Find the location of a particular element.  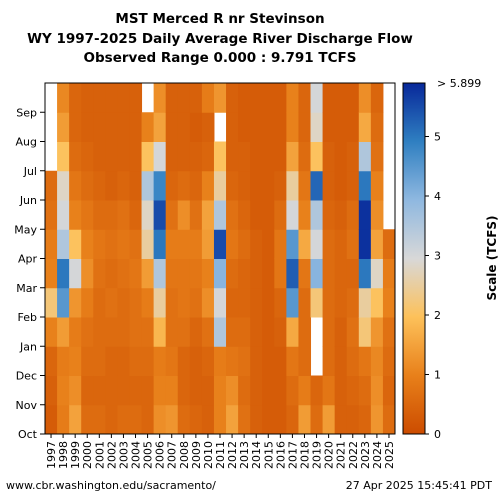

colorbar-tick-label: 1 is located at coordinates (437, 374).